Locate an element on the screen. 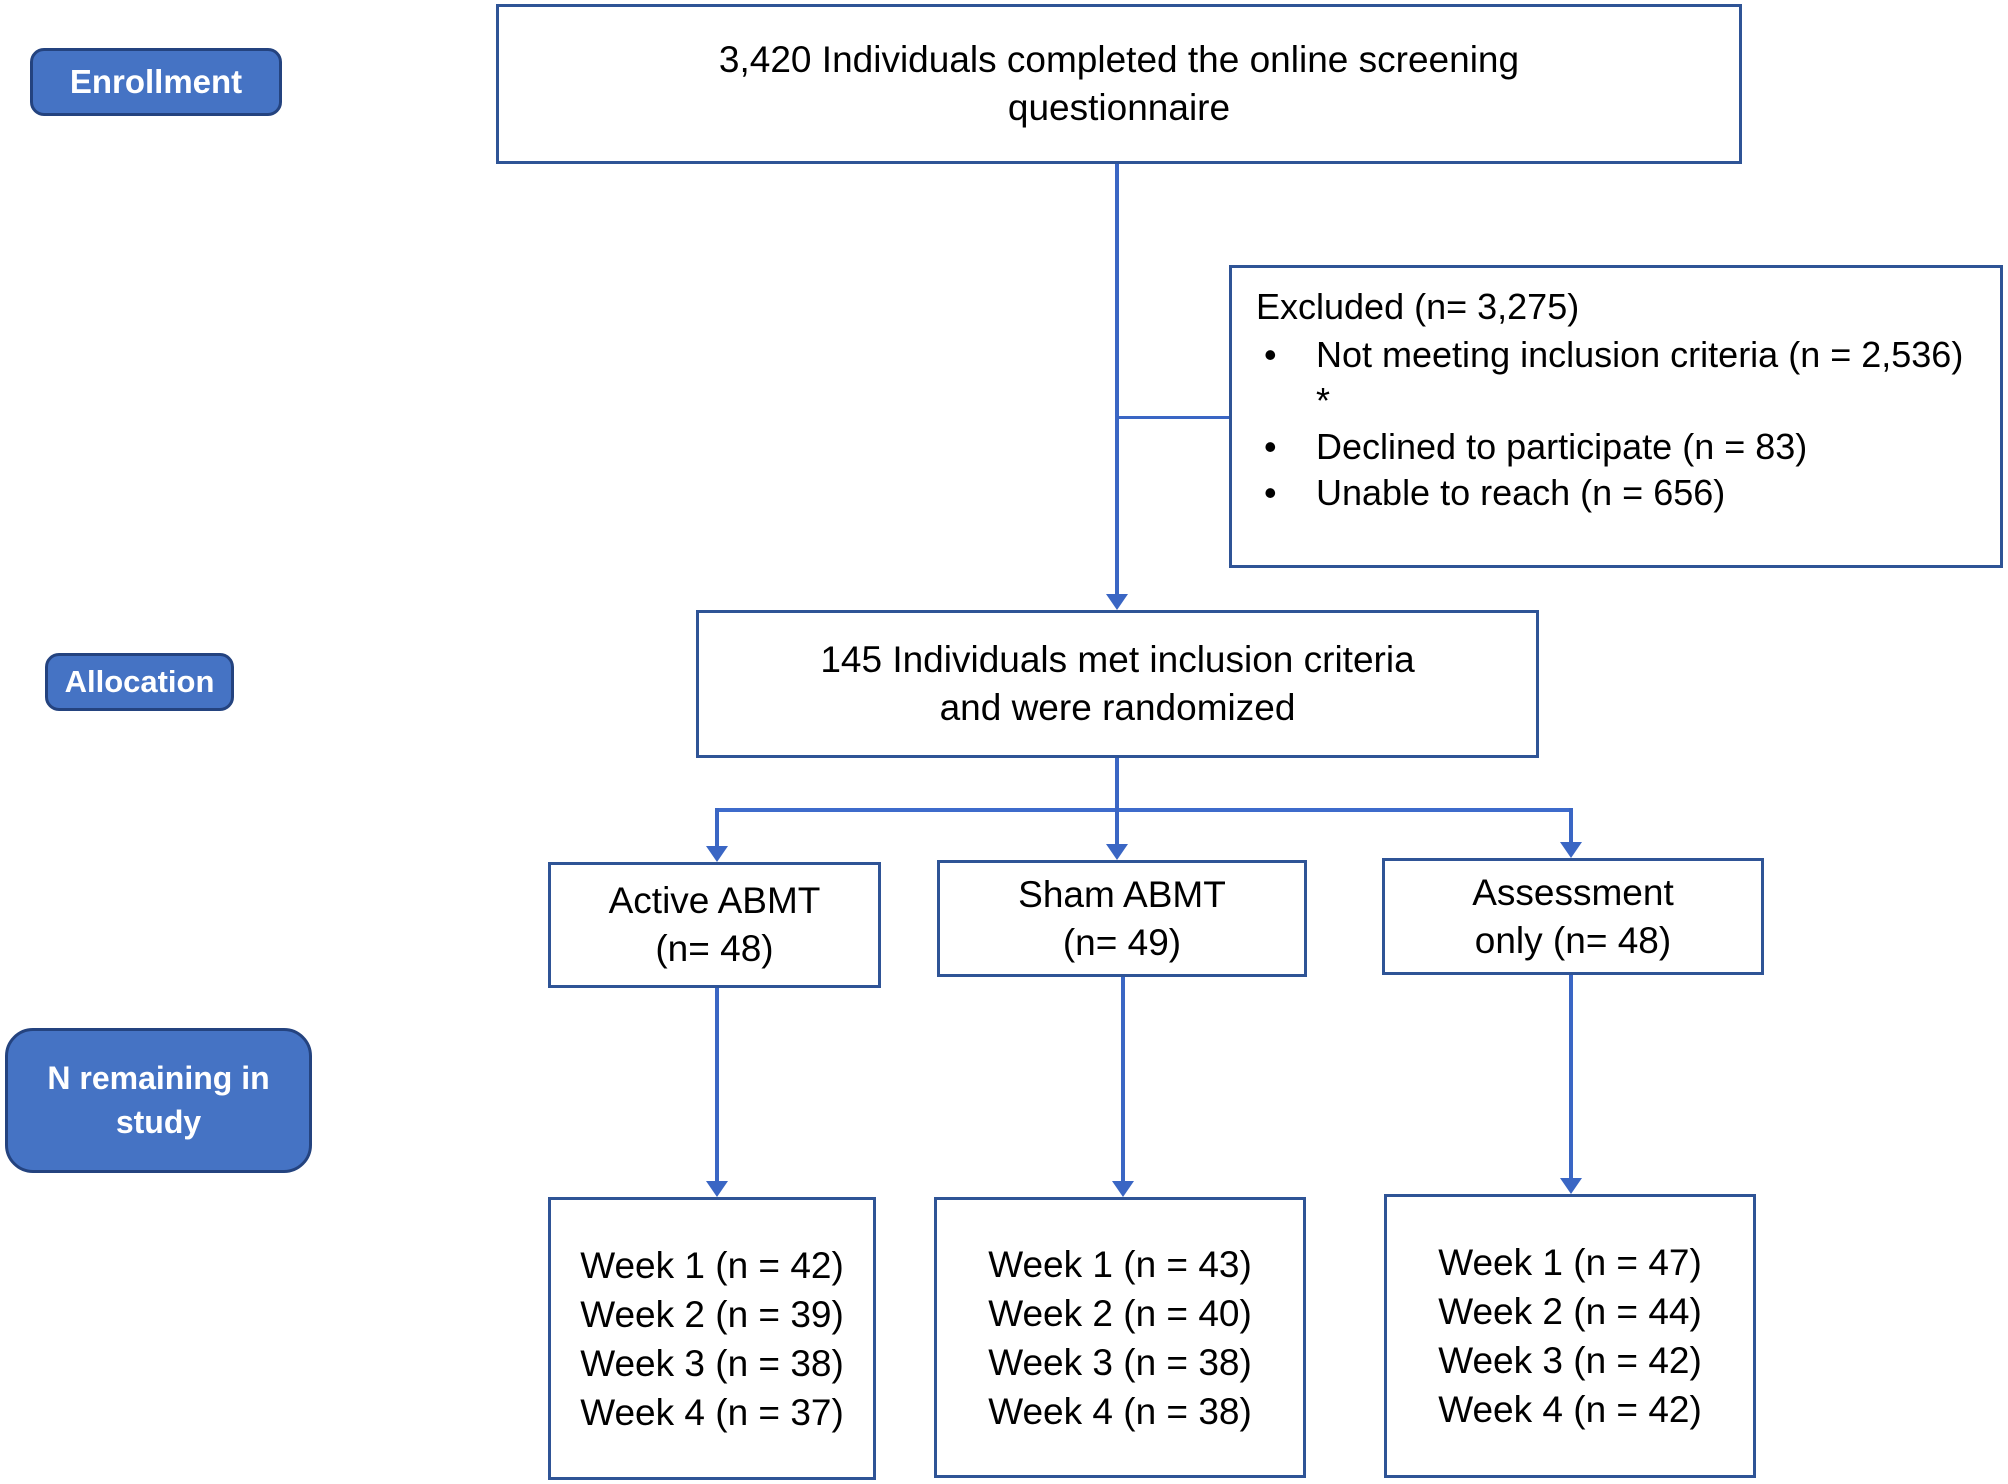  connector-sham-to-weeks-line is located at coordinates (1123, 1079).